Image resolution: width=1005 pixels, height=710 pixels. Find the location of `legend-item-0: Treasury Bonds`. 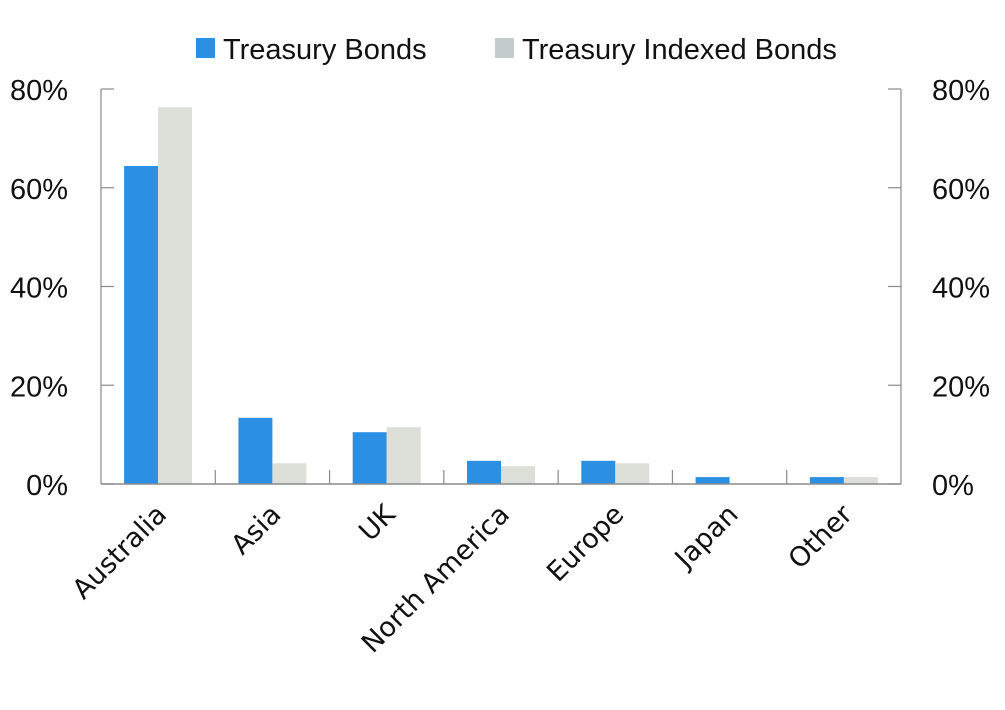

legend-item-0: Treasury Bonds is located at coordinates (311, 50).